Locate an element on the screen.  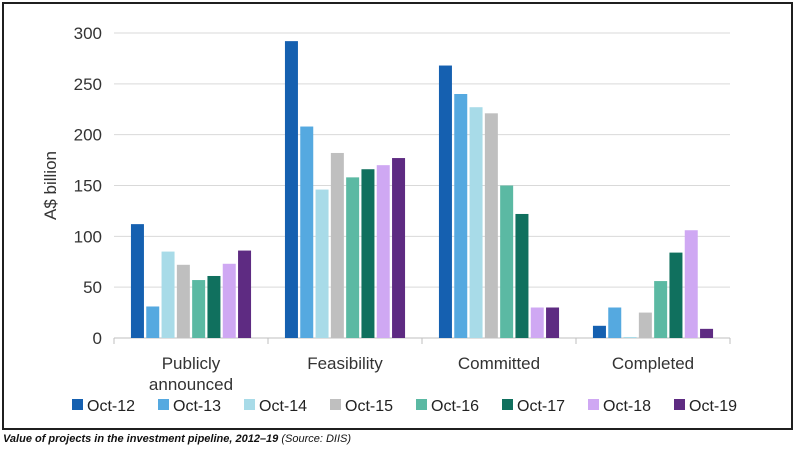
x-tick-label: Feasibility is located at coordinates (345, 363).